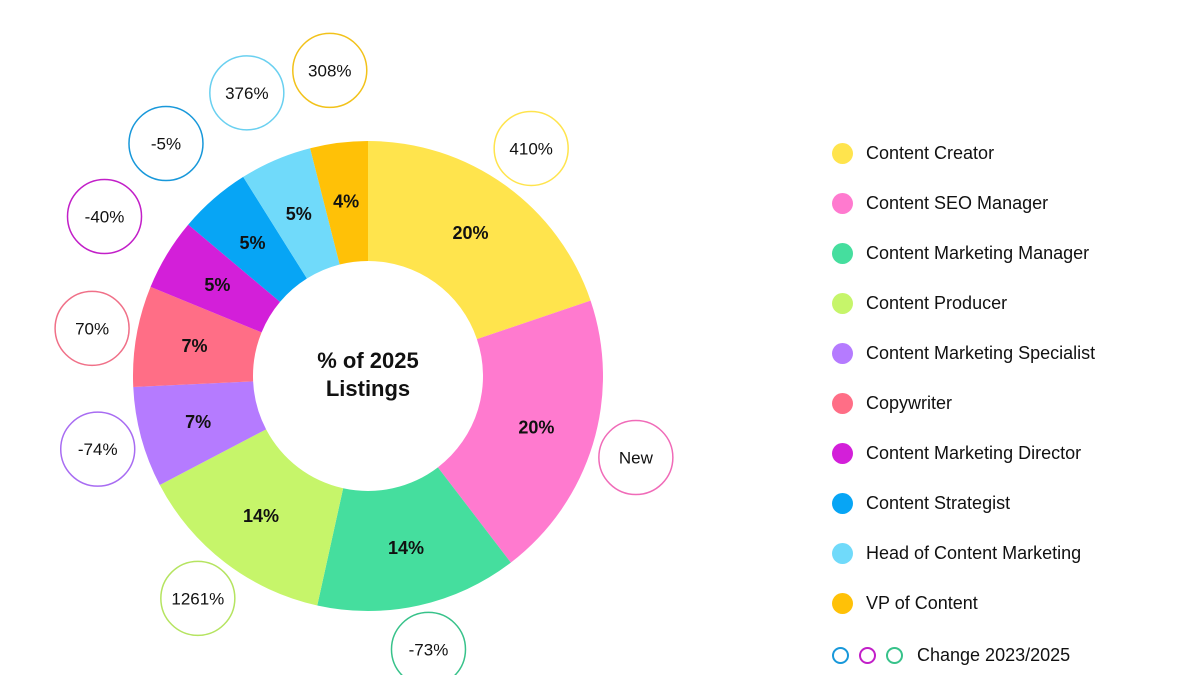 The height and width of the screenshot is (675, 1200). I want to click on change-value-label: 410%, so click(530, 148).